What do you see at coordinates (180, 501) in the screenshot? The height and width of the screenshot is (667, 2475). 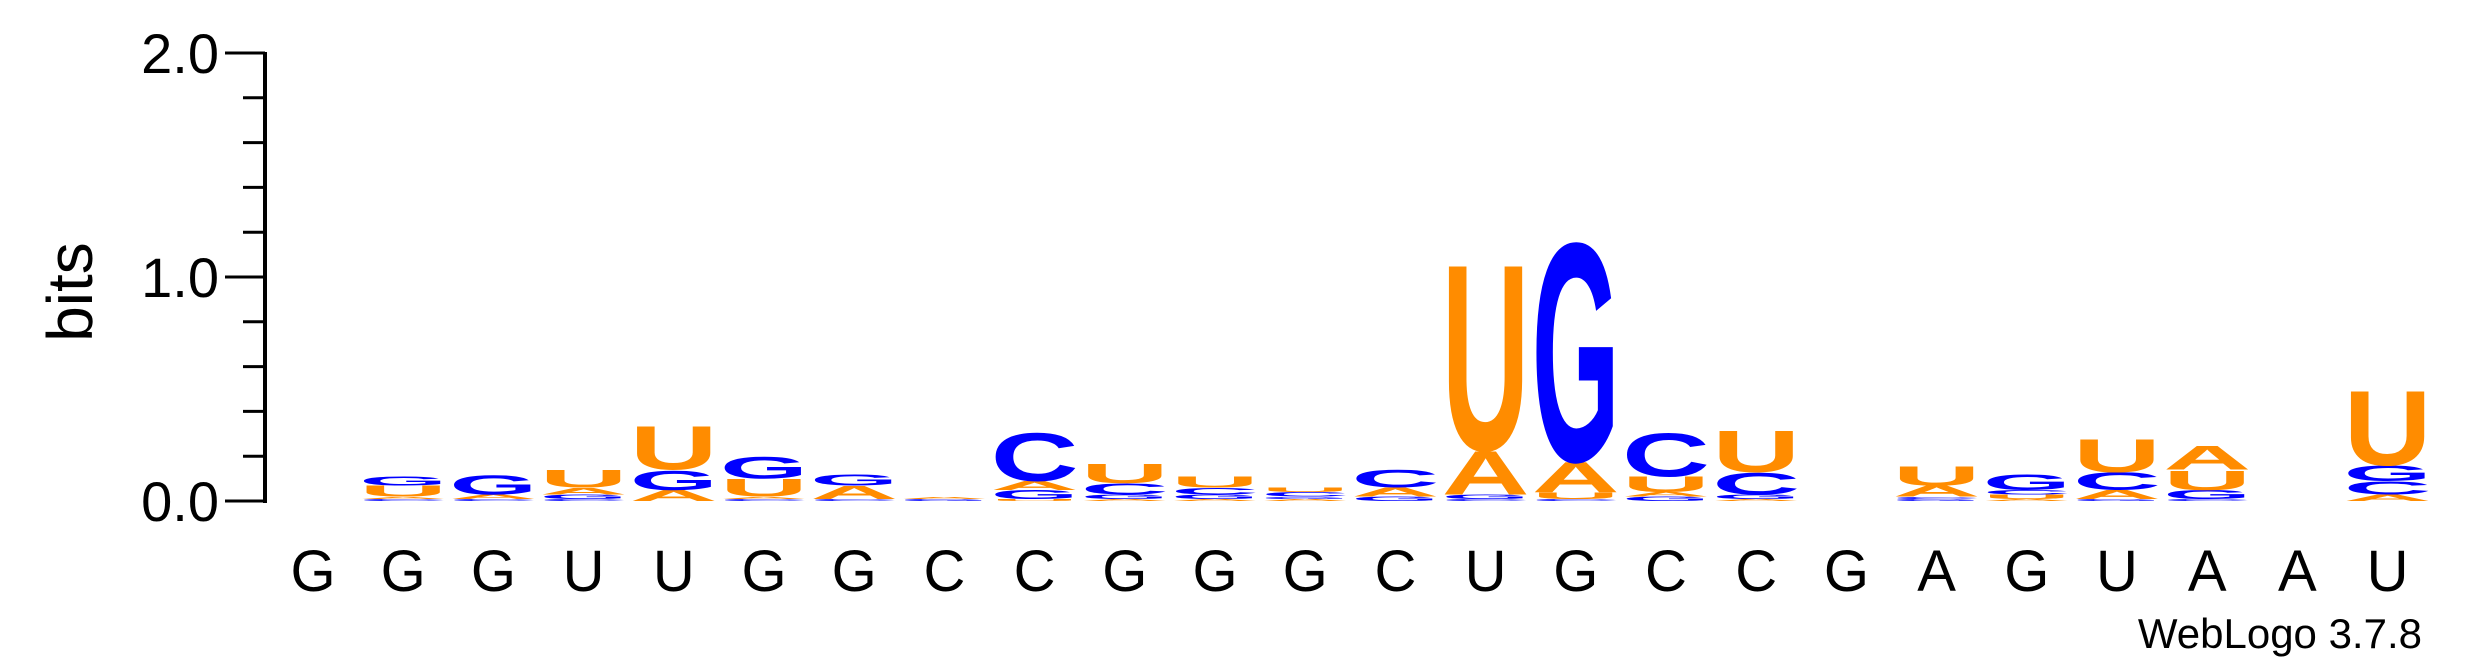 I see `y-tick-label: 0.0` at bounding box center [180, 501].